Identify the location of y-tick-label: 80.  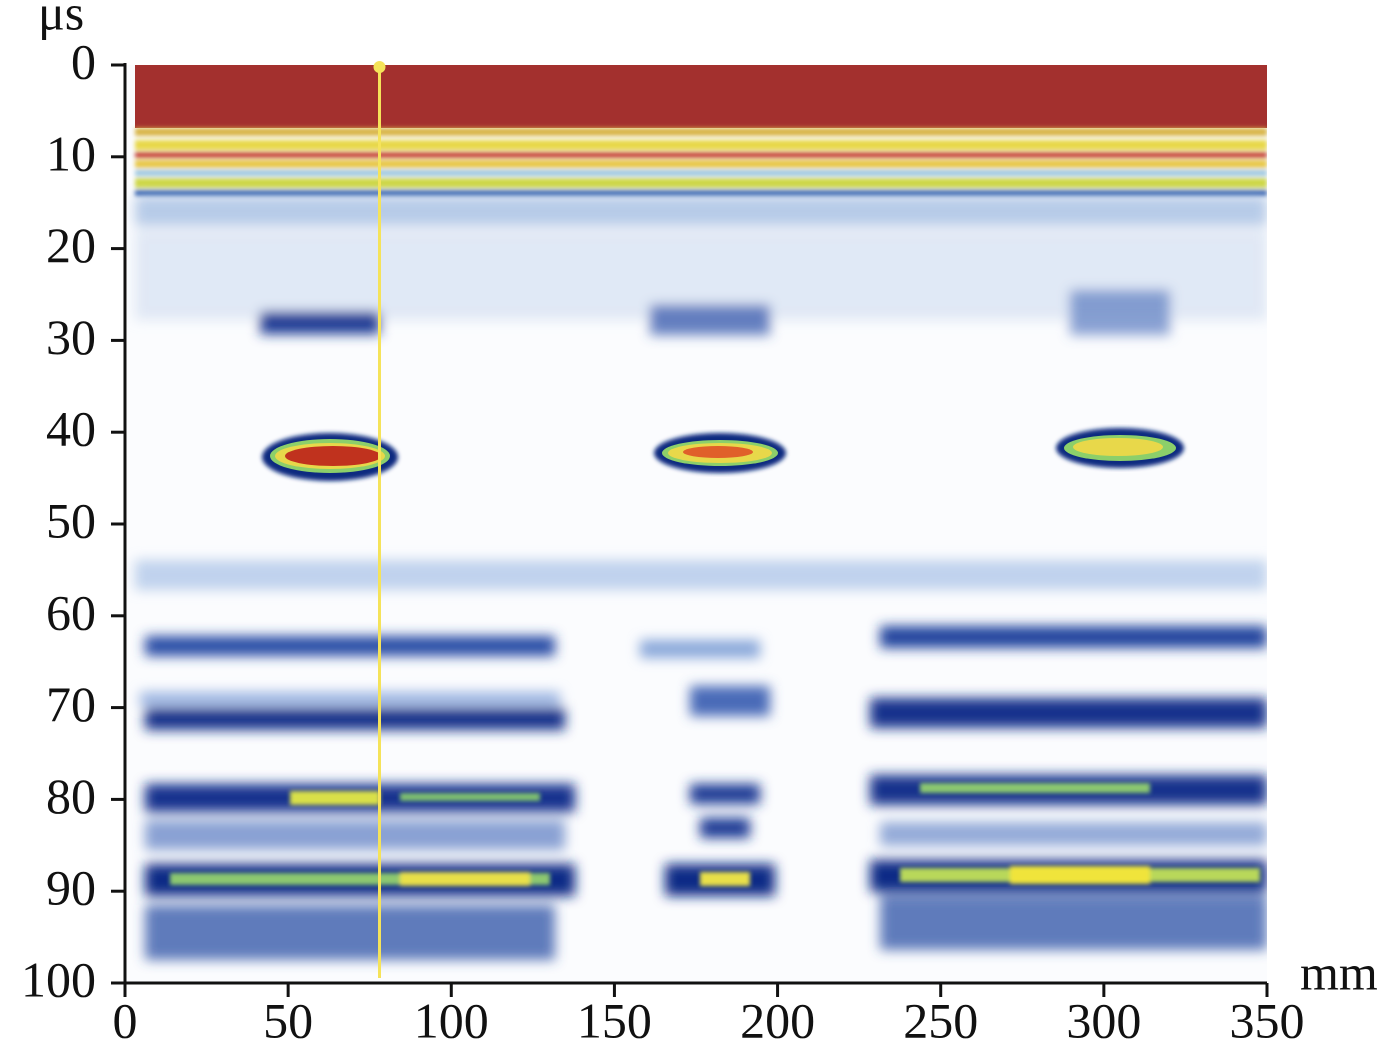
(71, 796).